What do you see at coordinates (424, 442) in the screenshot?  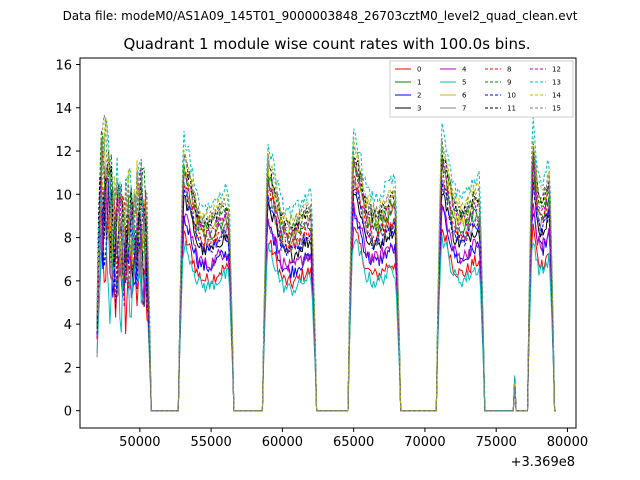 I see `x-tick-label: 70000` at bounding box center [424, 442].